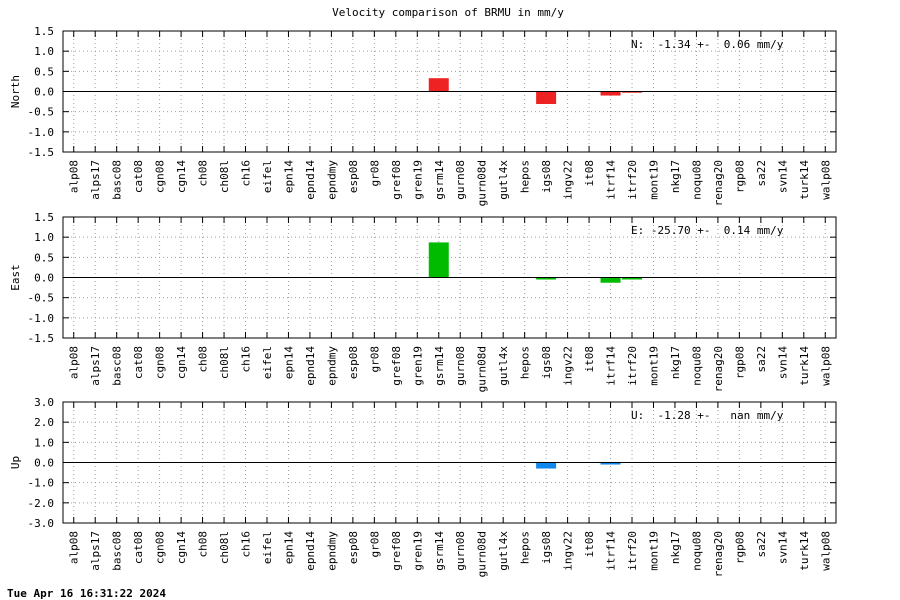  Describe the element at coordinates (224, 362) in the screenshot. I see `category-label: ch08l` at that location.